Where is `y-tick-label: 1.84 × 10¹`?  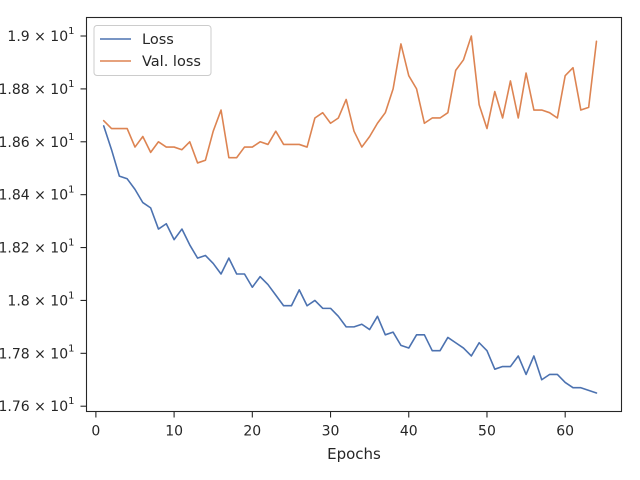
y-tick-label: 1.84 × 10¹ is located at coordinates (37, 194).